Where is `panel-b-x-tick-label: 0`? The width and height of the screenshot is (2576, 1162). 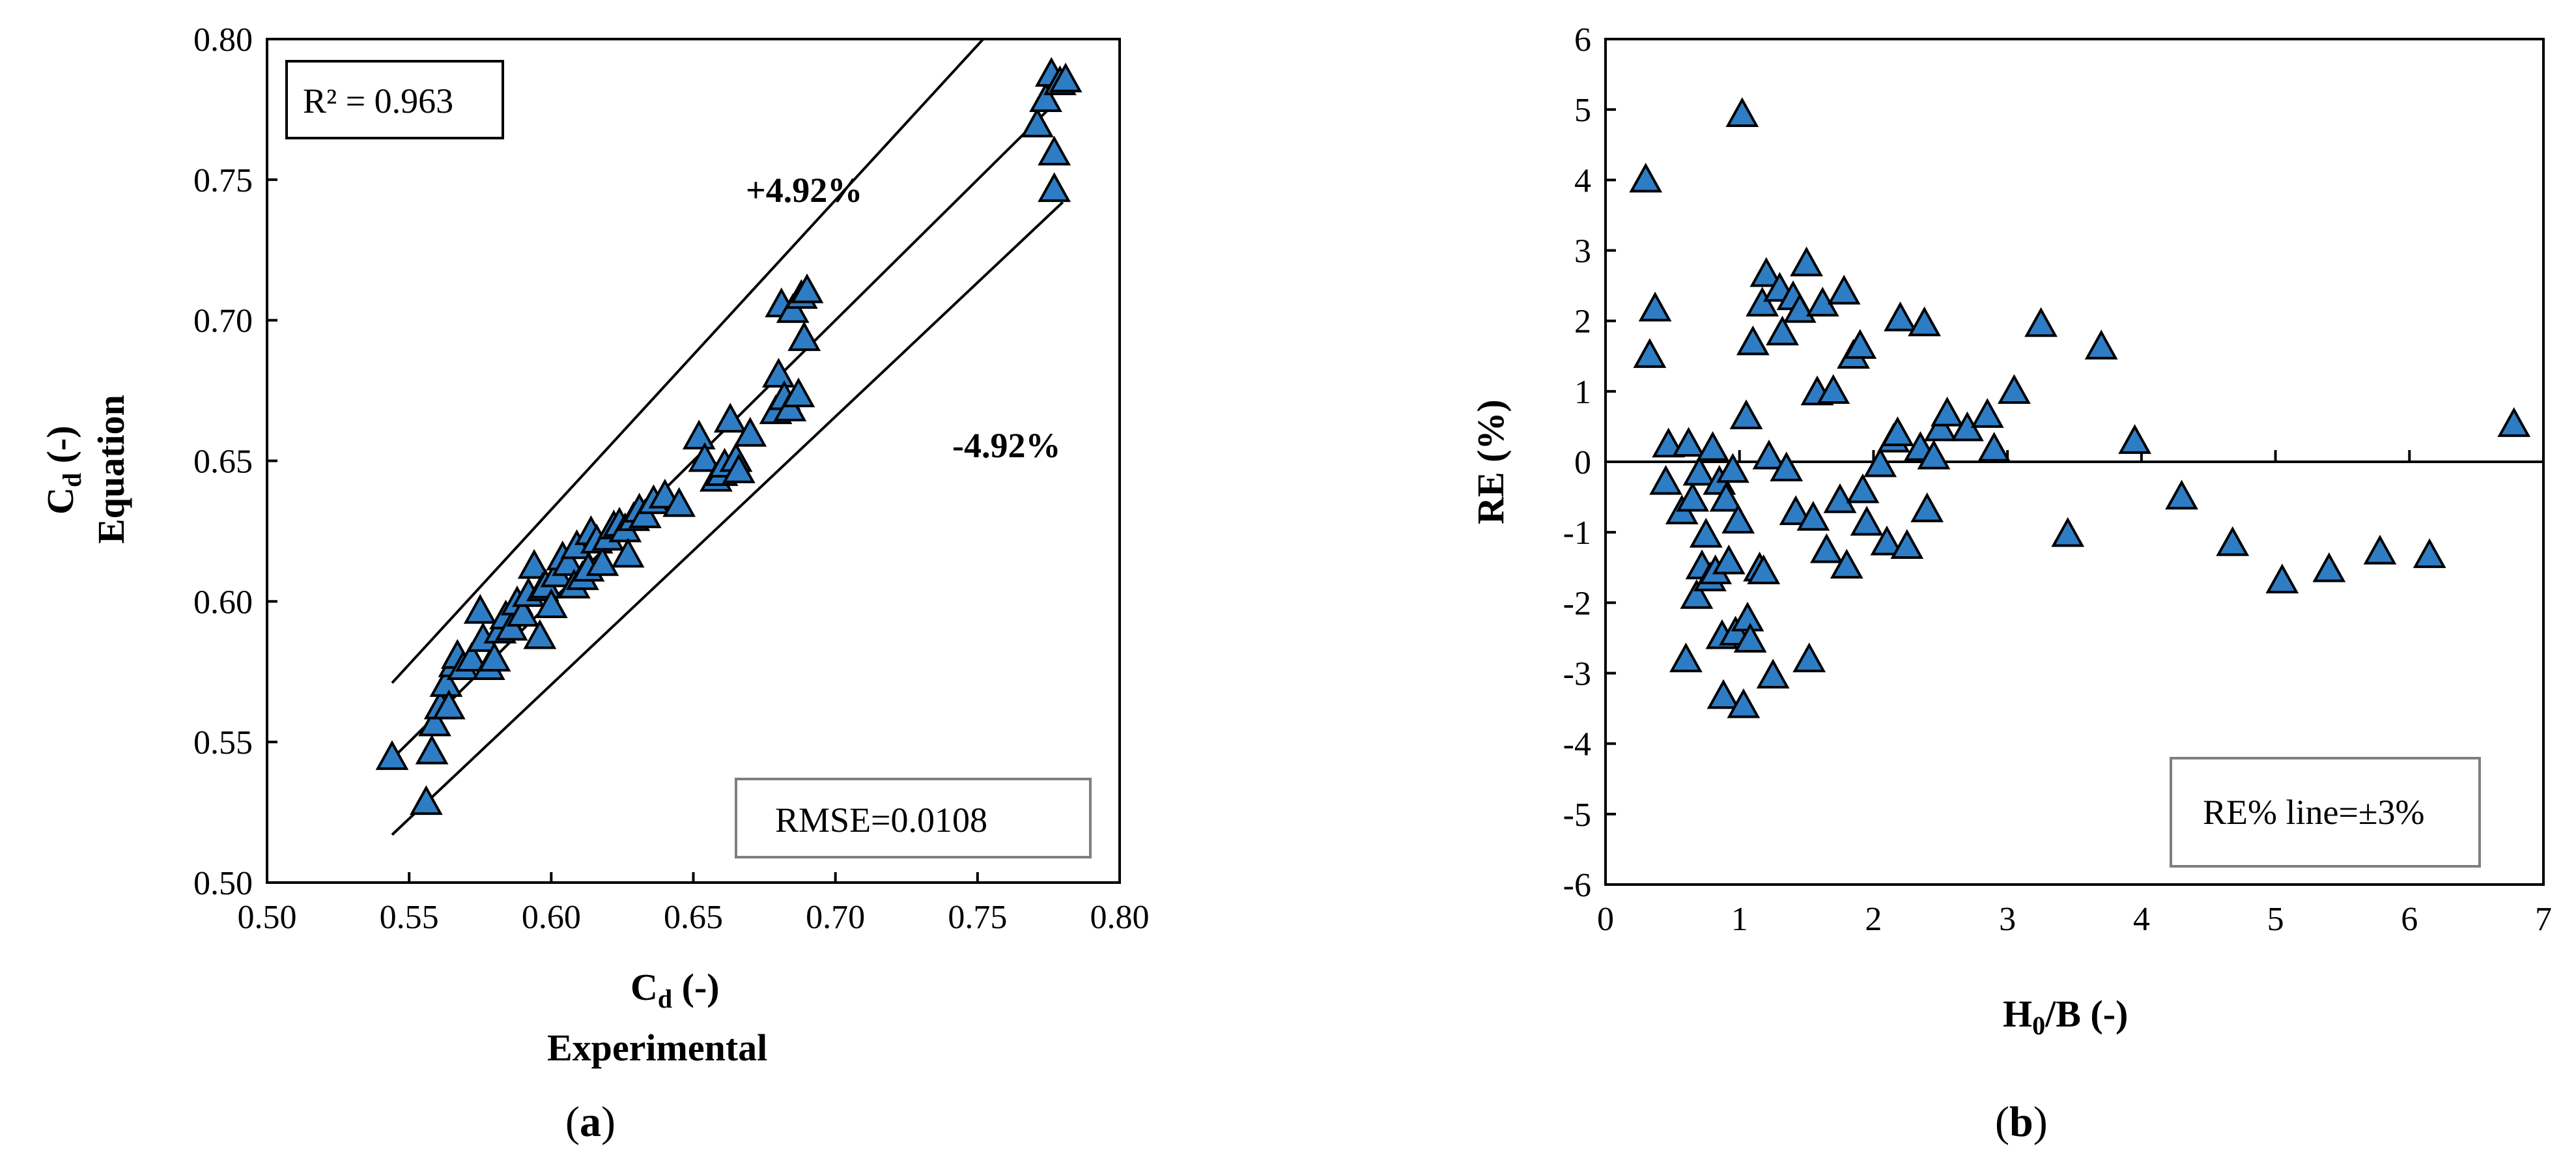
panel-b-x-tick-label: 0 is located at coordinates (1605, 920).